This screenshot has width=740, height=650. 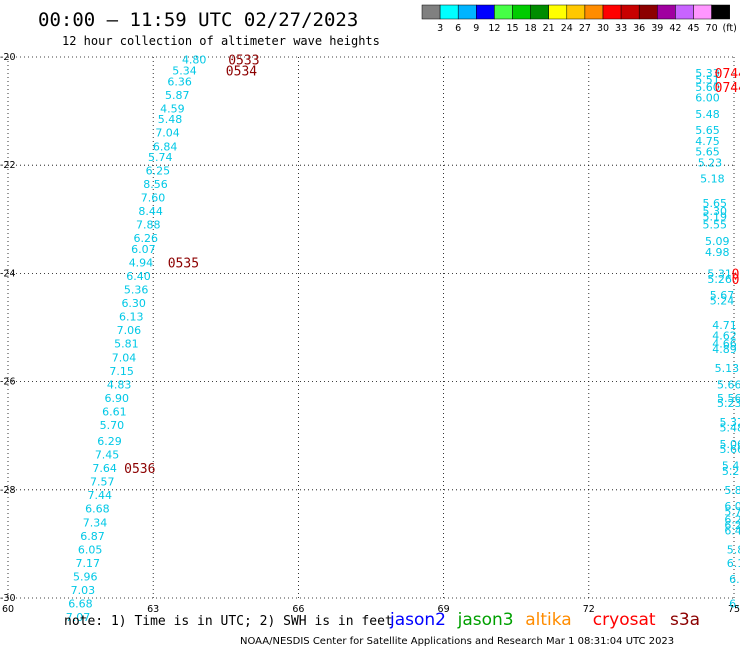 What do you see at coordinates (102, 482) in the screenshot?
I see `swh-value: 7.57` at bounding box center [102, 482].